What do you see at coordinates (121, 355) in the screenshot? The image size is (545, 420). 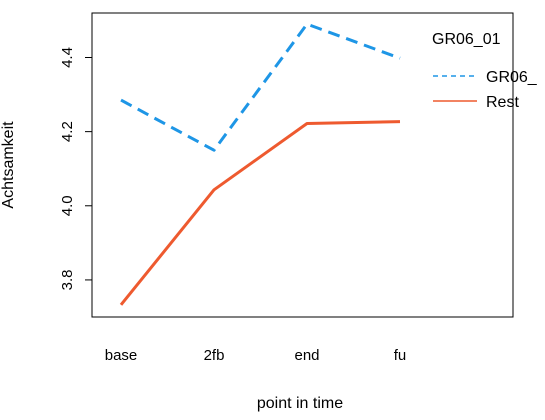 I see `x-tick-label: base` at bounding box center [121, 355].